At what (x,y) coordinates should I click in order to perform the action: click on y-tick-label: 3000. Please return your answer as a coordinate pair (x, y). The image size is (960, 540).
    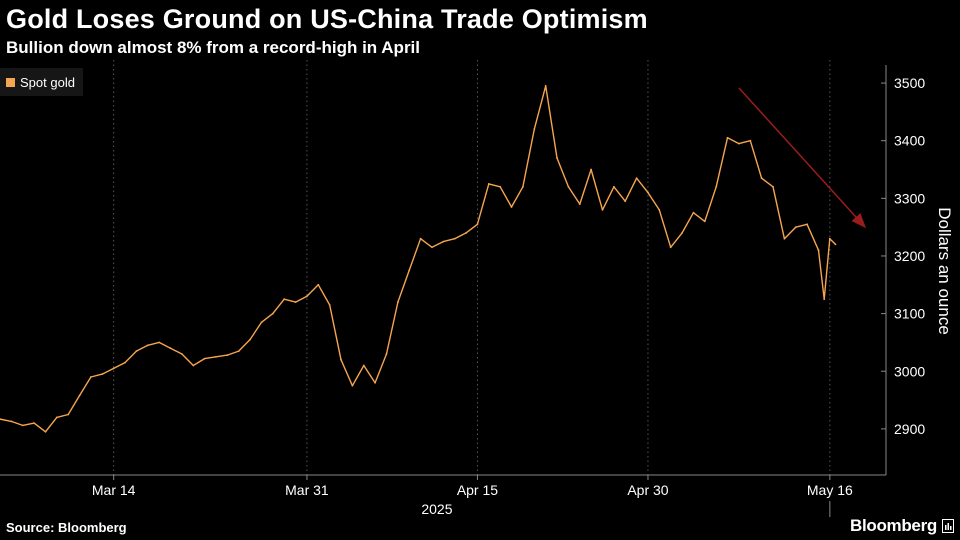
    Looking at the image, I should click on (909, 371).